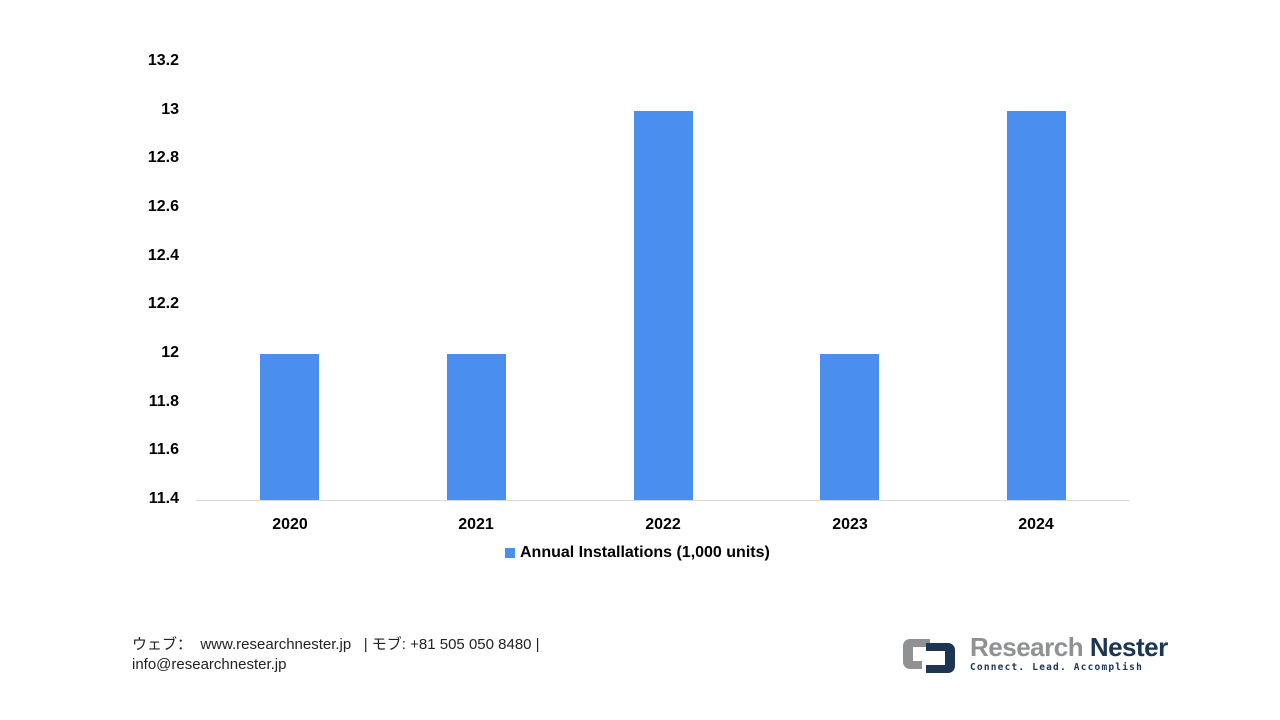 The image size is (1280, 720). I want to click on x-tick-label: 2021, so click(476, 524).